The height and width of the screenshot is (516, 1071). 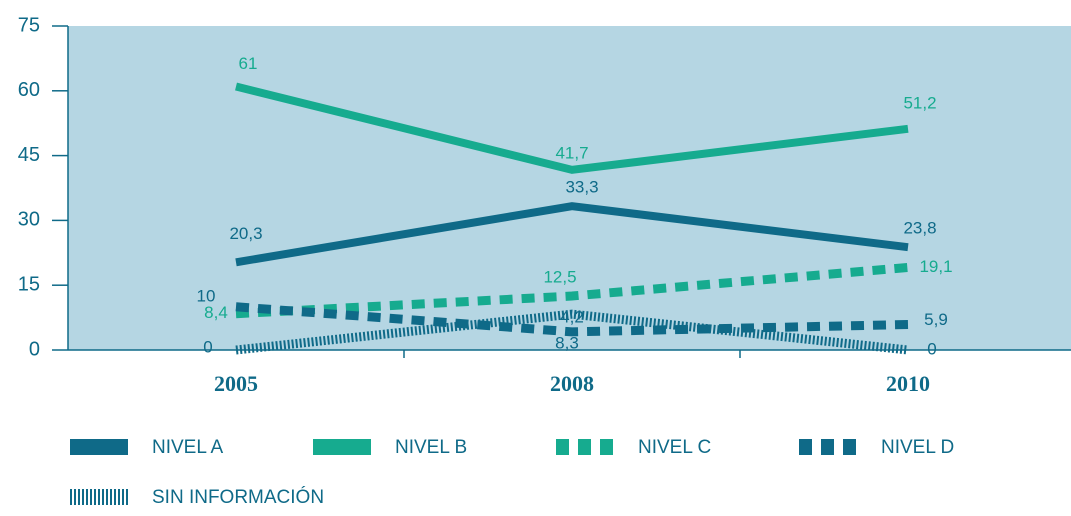 I want to click on value-label: 61, so click(x=248, y=63).